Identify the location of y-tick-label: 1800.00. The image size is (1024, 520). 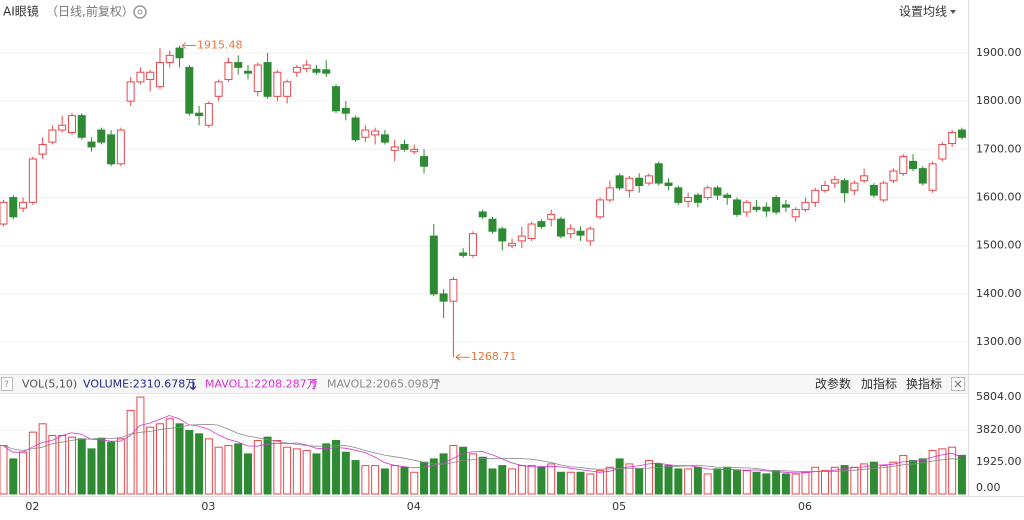
(999, 100).